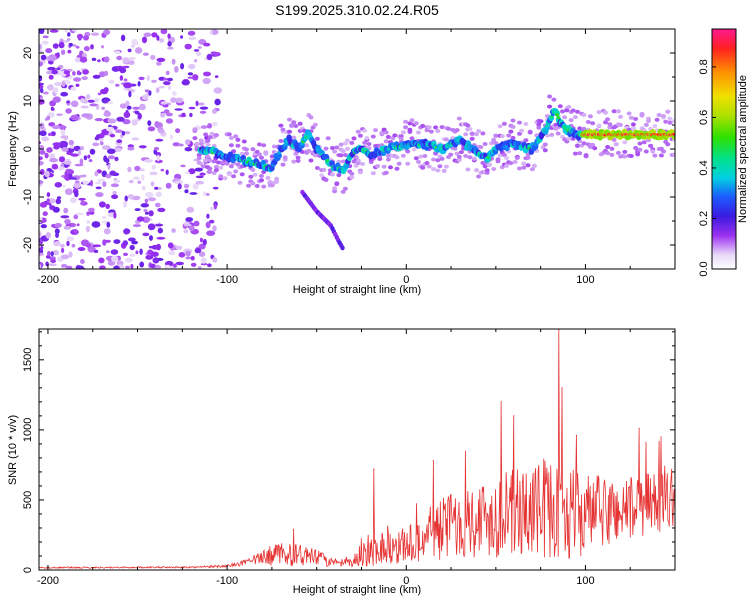 The width and height of the screenshot is (750, 600). What do you see at coordinates (673, 135) in the screenshot?
I see `spectrogram-ridge` at bounding box center [673, 135].